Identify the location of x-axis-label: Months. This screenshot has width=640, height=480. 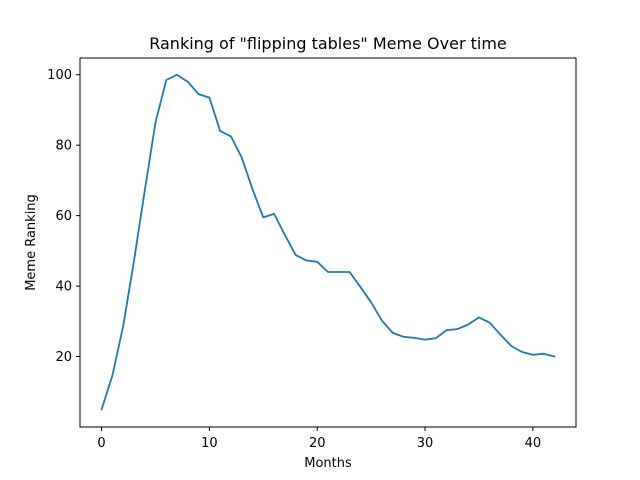
(328, 463).